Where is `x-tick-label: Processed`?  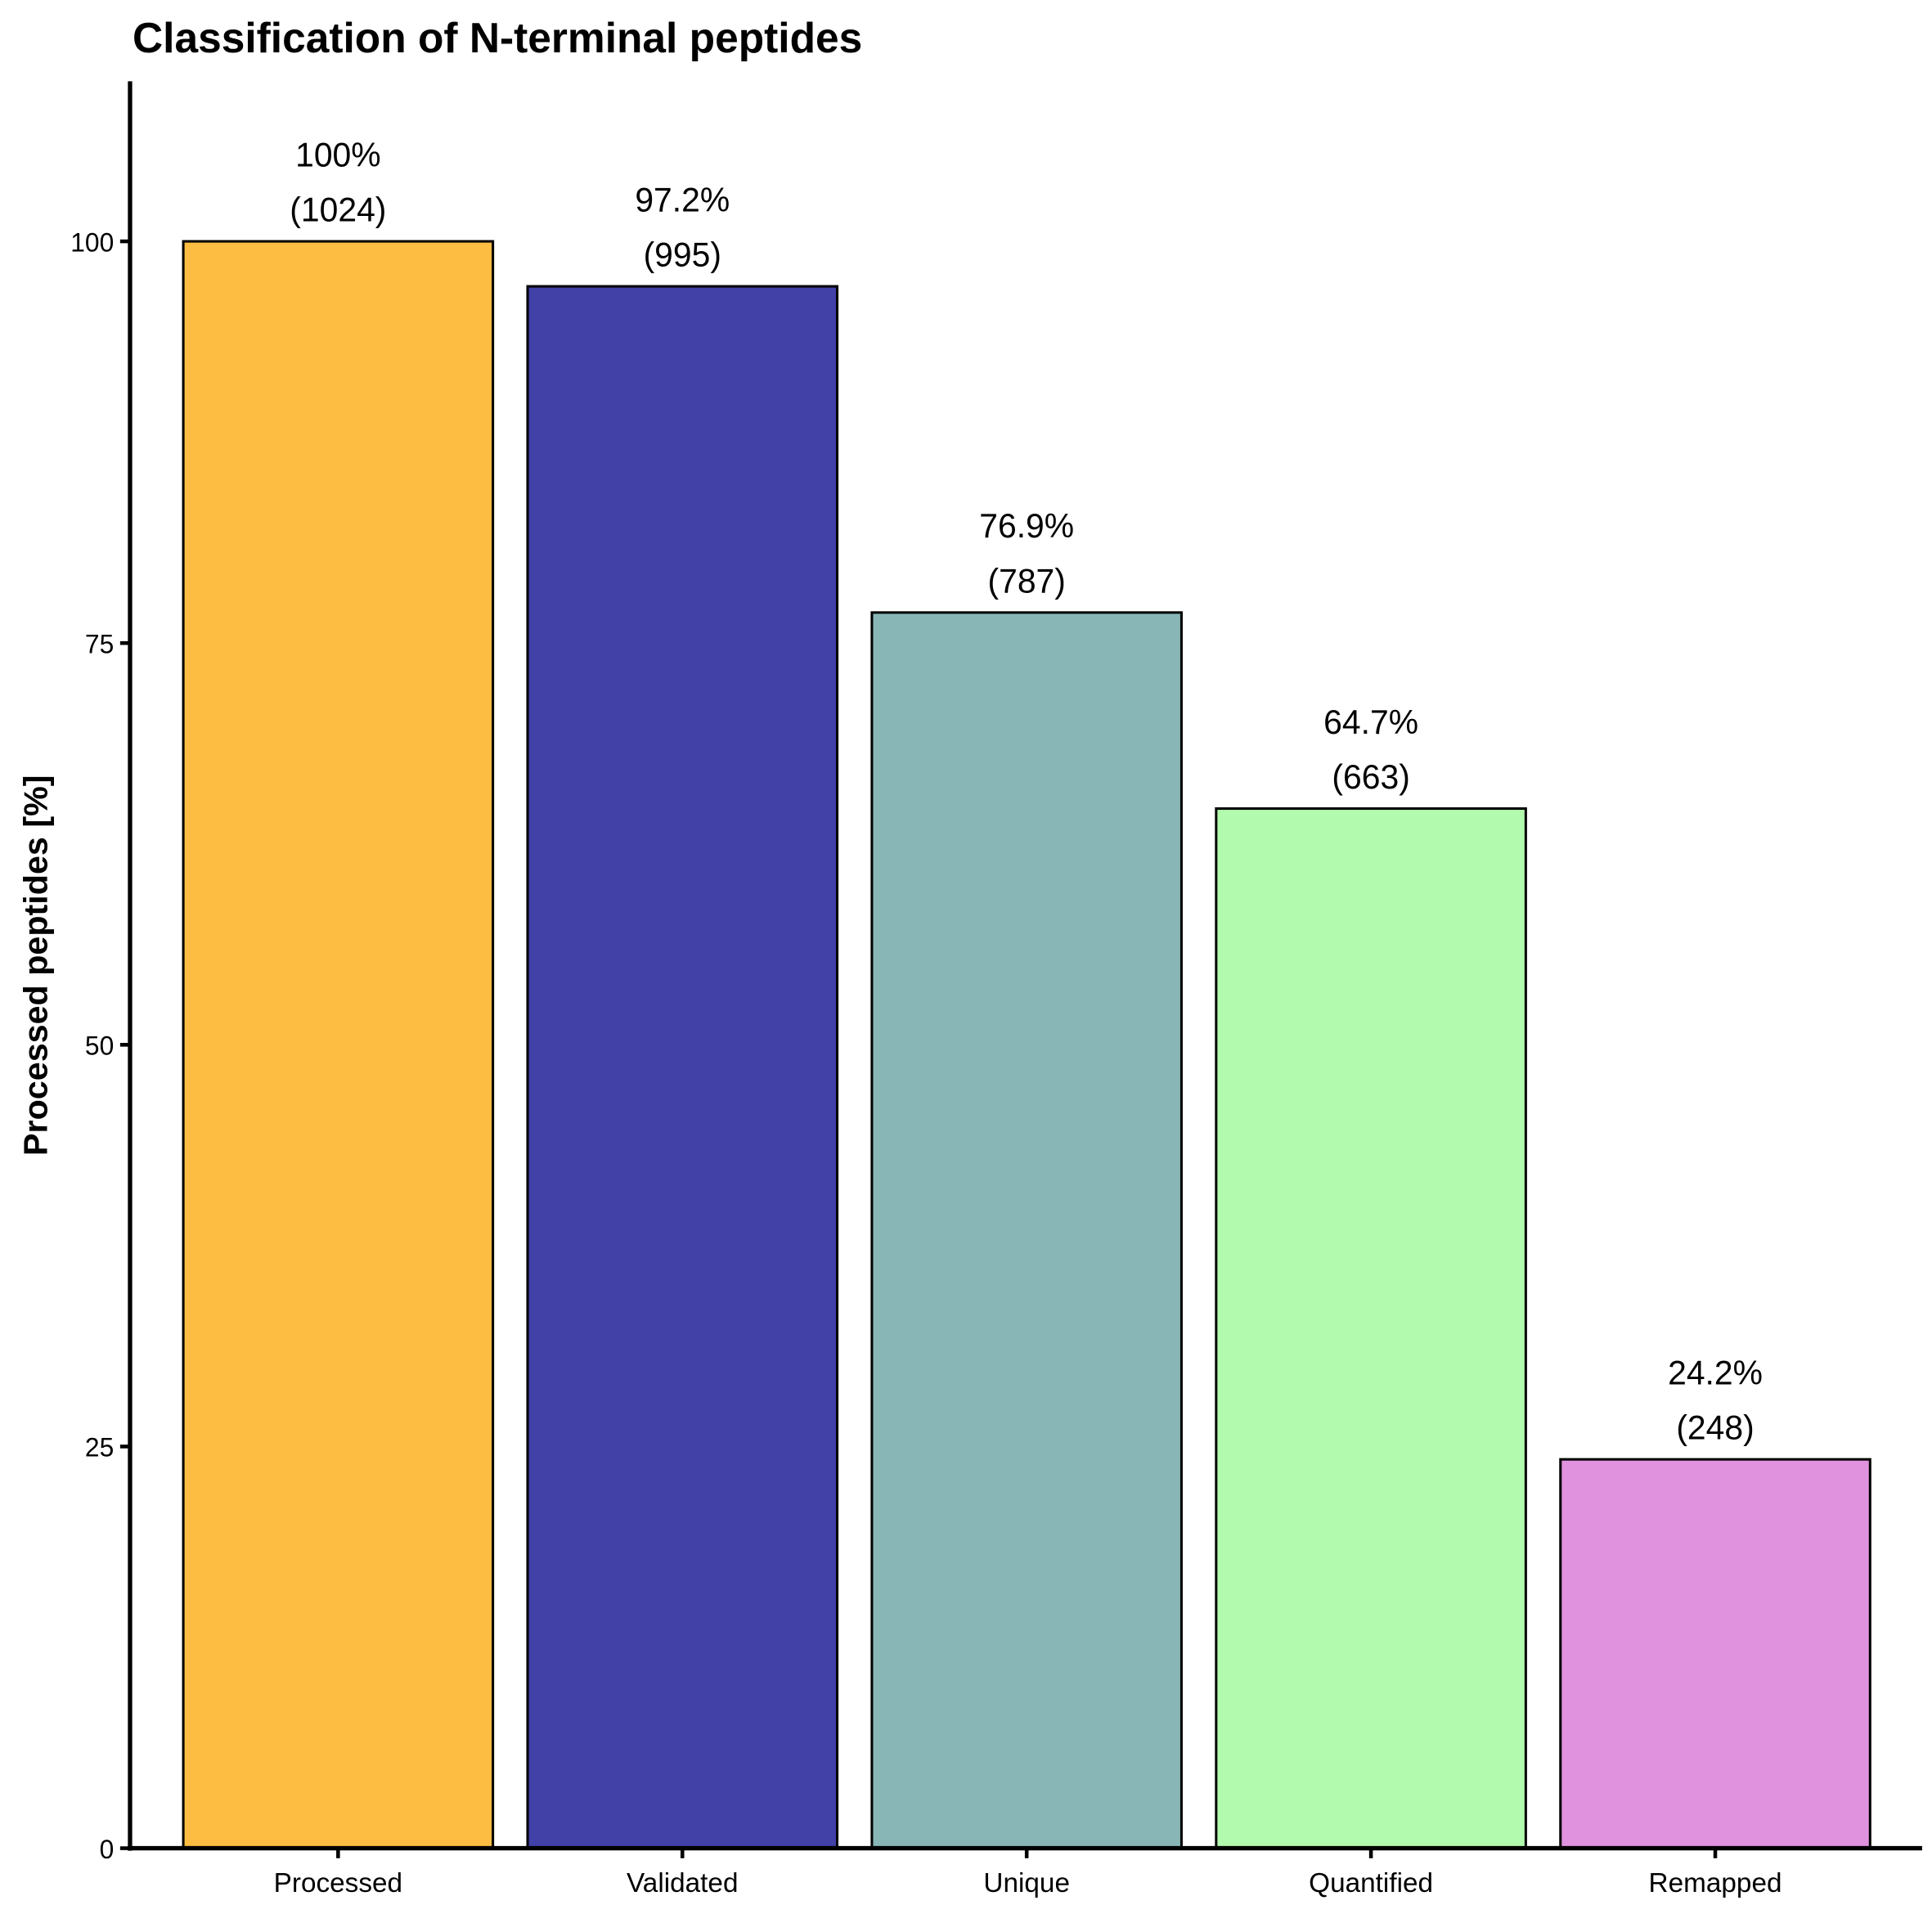 x-tick-label: Processed is located at coordinates (338, 1883).